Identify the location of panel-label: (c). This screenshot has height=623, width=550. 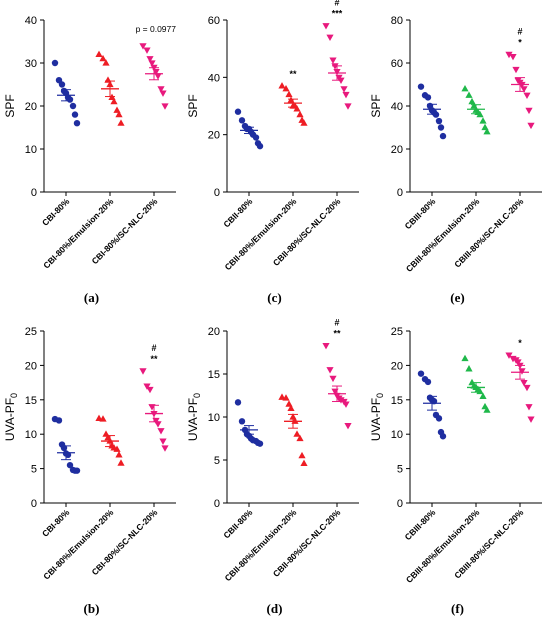
(274, 297).